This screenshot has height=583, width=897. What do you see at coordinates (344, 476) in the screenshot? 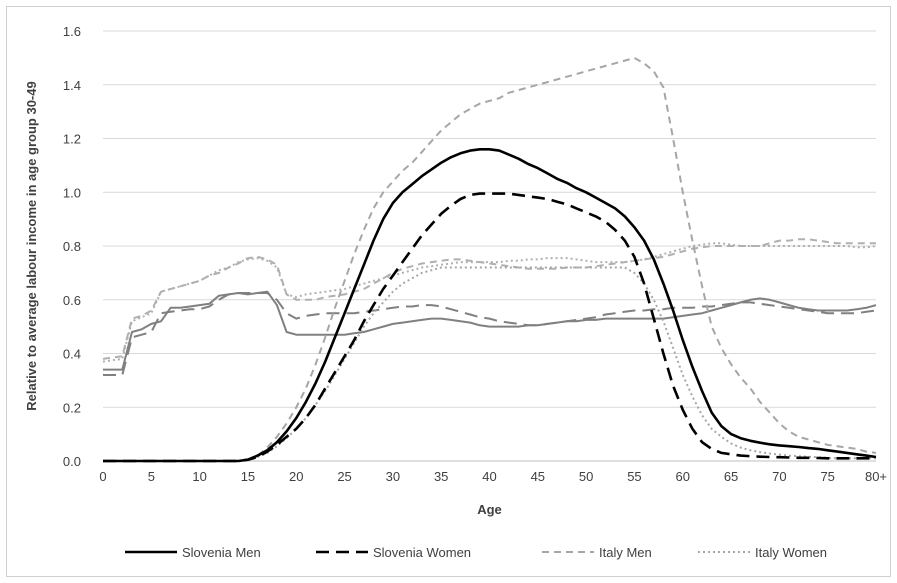
I see `x-tick-label: 25` at bounding box center [344, 476].